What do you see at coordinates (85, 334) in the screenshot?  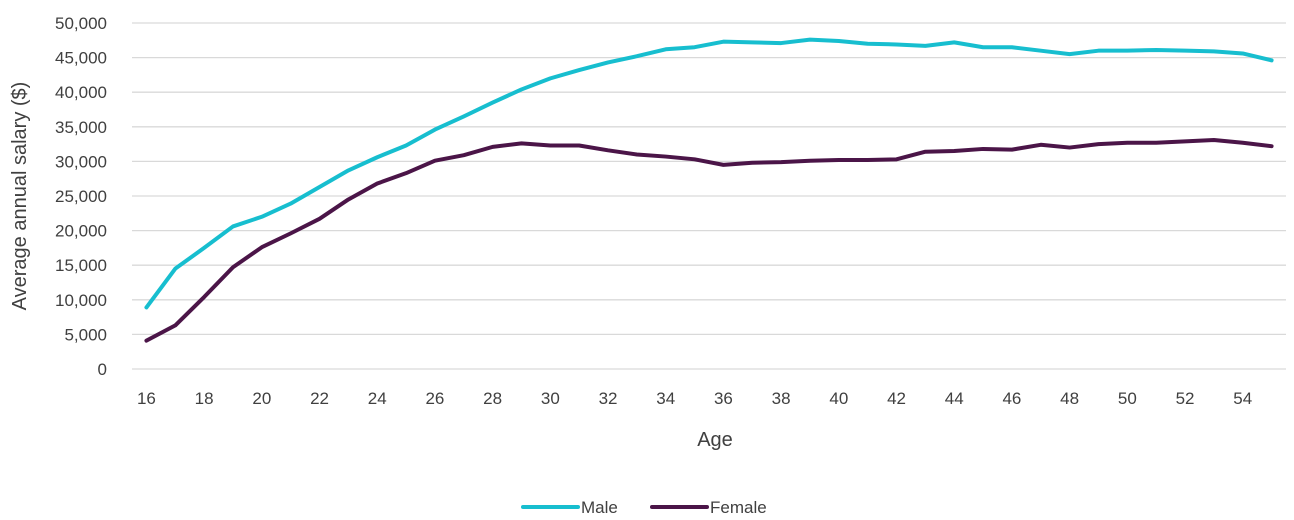 I see `y-tick-label: 5,000` at bounding box center [85, 334].